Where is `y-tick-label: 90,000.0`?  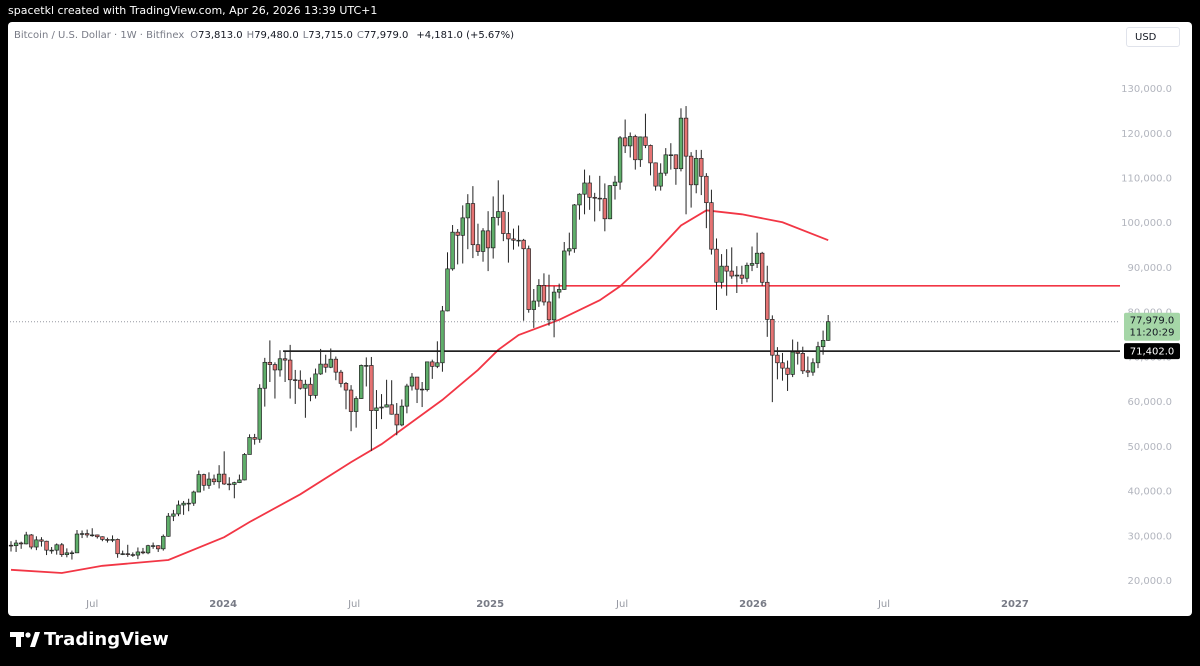 y-tick-label: 90,000.0 is located at coordinates (1149, 268).